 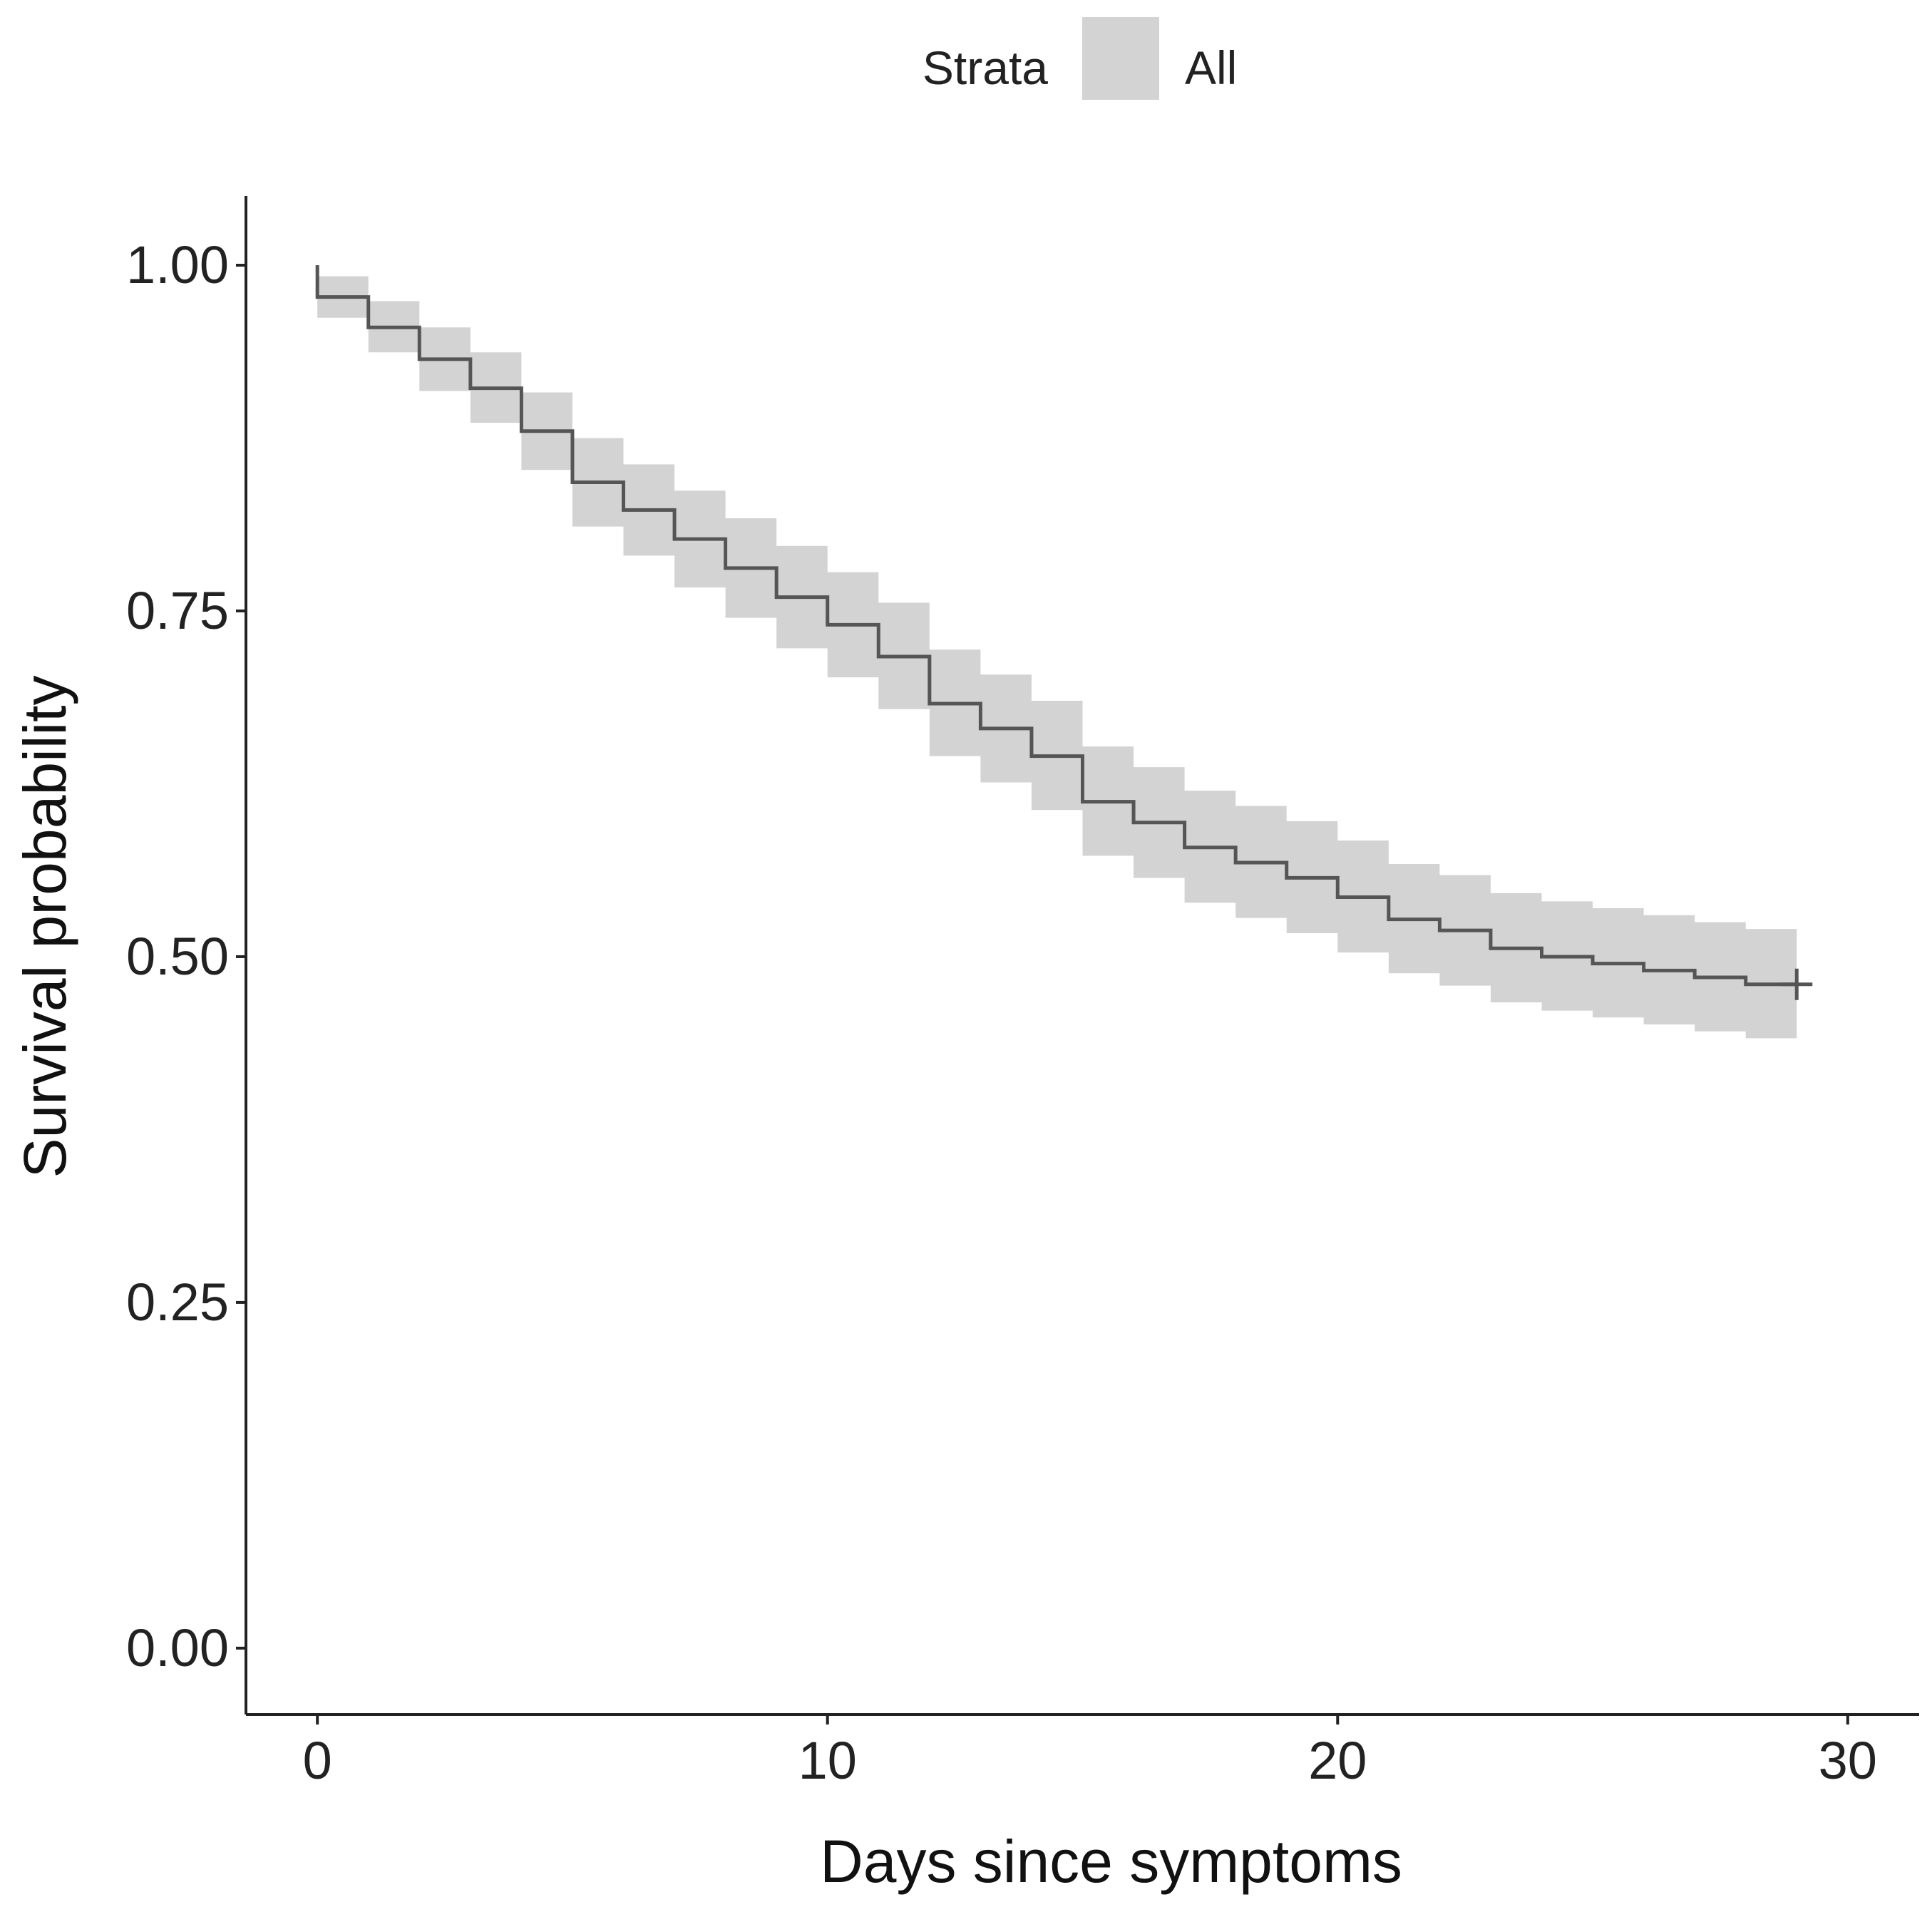 I want to click on legend: Strata All, so click(x=1080, y=58).